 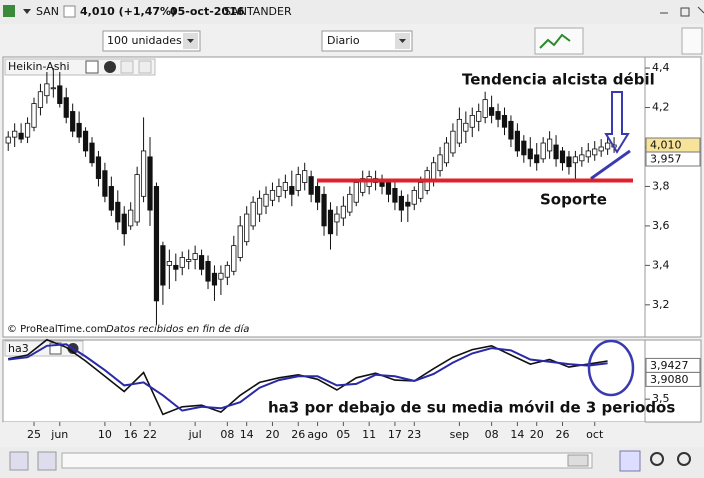 What do you see at coordinates (59, 434) in the screenshot?
I see `x-tick-label: jun` at bounding box center [59, 434].